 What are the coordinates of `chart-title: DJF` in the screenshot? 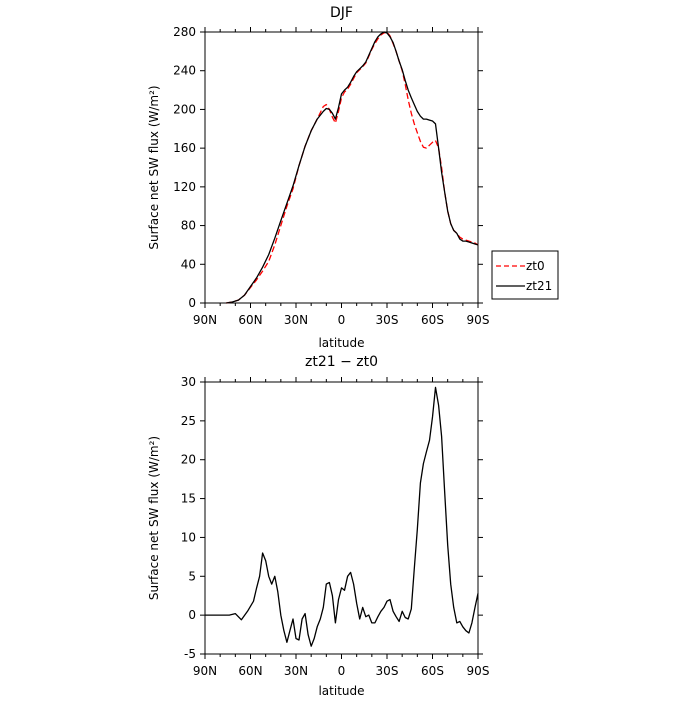 It's located at (341, 13).